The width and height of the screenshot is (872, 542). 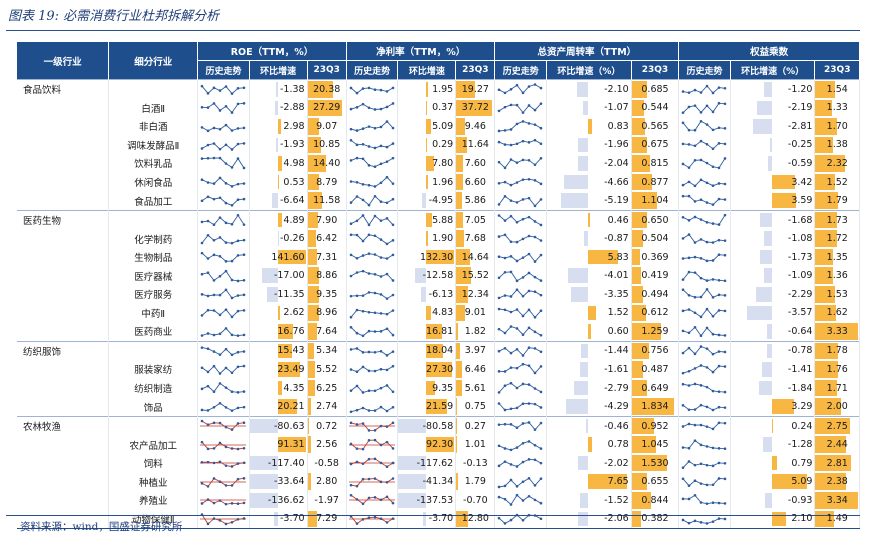 What do you see at coordinates (655, 108) in the screenshot?
I see `value-23q3-cell: 0.544` at bounding box center [655, 108].